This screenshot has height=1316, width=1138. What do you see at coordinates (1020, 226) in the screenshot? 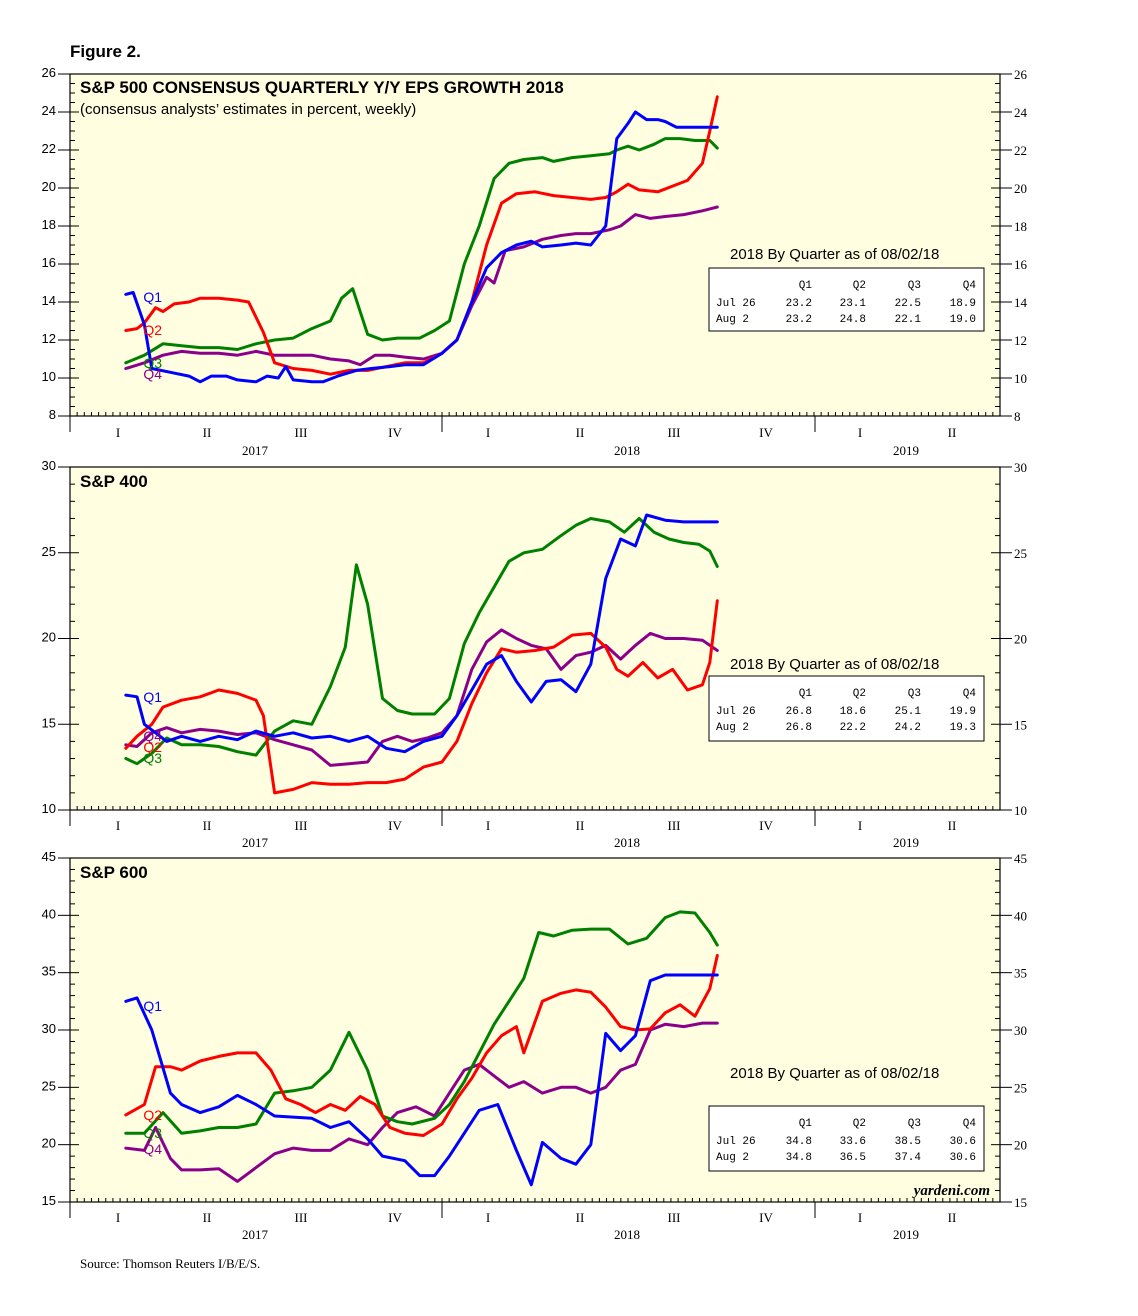
I see `y-tick-label-right: 18` at bounding box center [1020, 226].